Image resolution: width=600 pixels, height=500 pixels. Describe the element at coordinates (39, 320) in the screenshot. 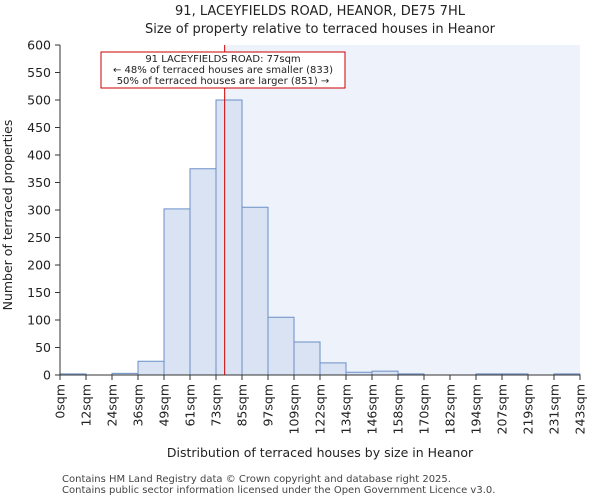

I see `y-tick-label: 100` at that location.